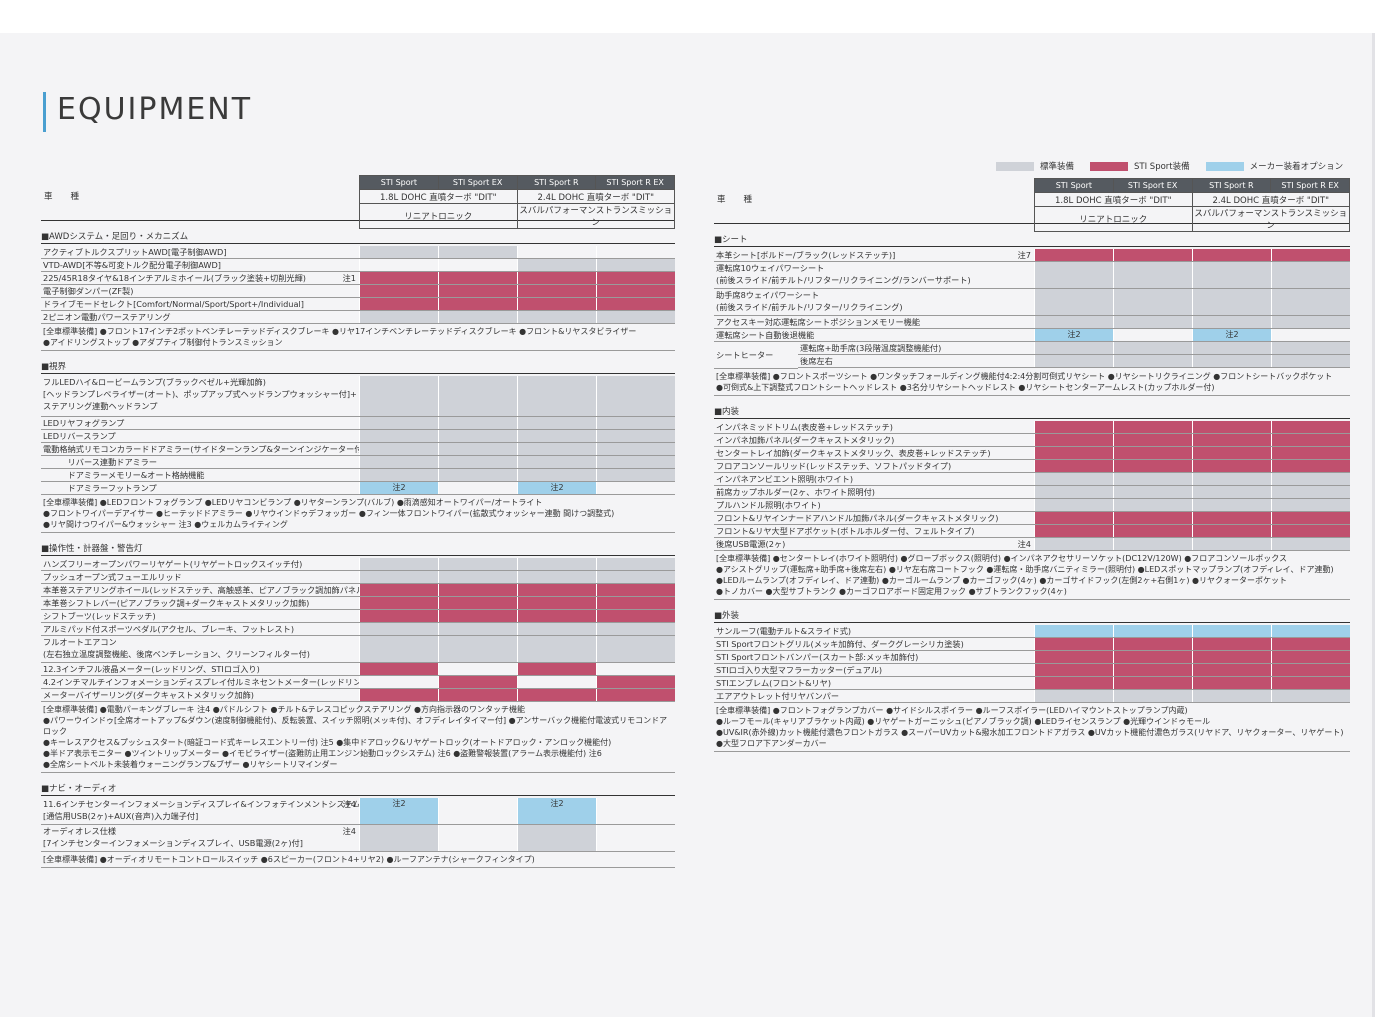 Image resolution: width=1400 pixels, height=1017 pixels. I want to click on feature-label: 運転席+助手席(3段階温度調整機能付), so click(916, 348).